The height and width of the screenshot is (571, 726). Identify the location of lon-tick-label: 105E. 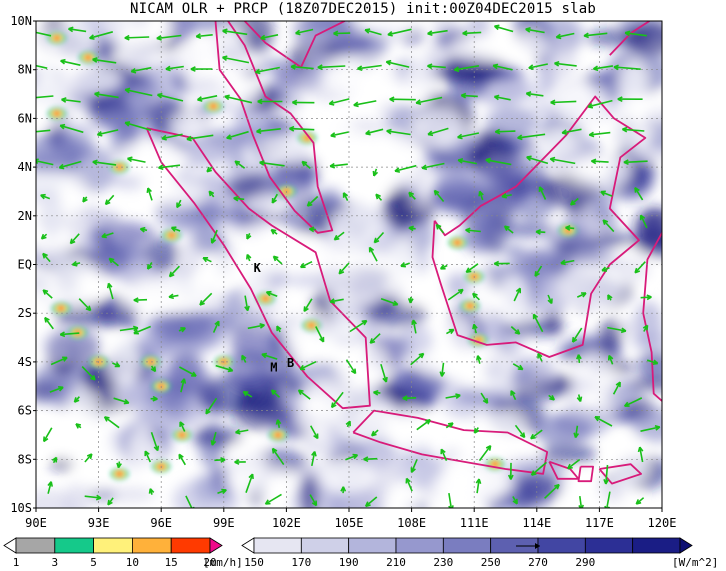
(349, 523).